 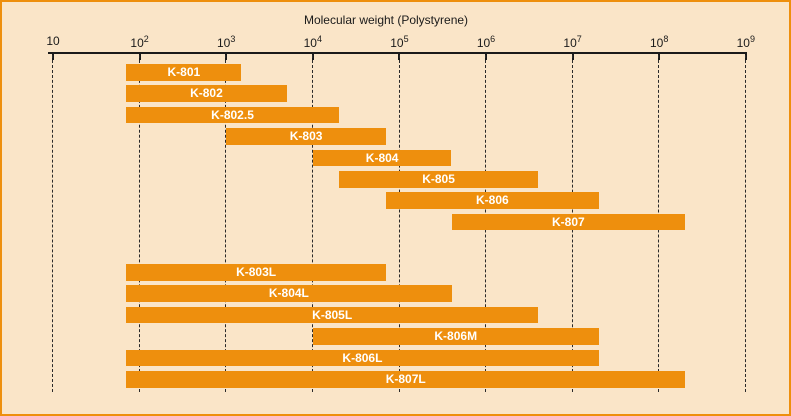 I want to click on range-bar-k-801: K-801, so click(x=184, y=72).